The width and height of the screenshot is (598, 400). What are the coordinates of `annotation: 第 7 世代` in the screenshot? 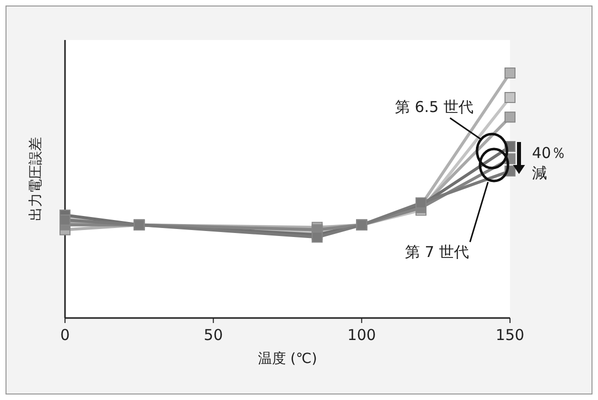 It's located at (437, 252).